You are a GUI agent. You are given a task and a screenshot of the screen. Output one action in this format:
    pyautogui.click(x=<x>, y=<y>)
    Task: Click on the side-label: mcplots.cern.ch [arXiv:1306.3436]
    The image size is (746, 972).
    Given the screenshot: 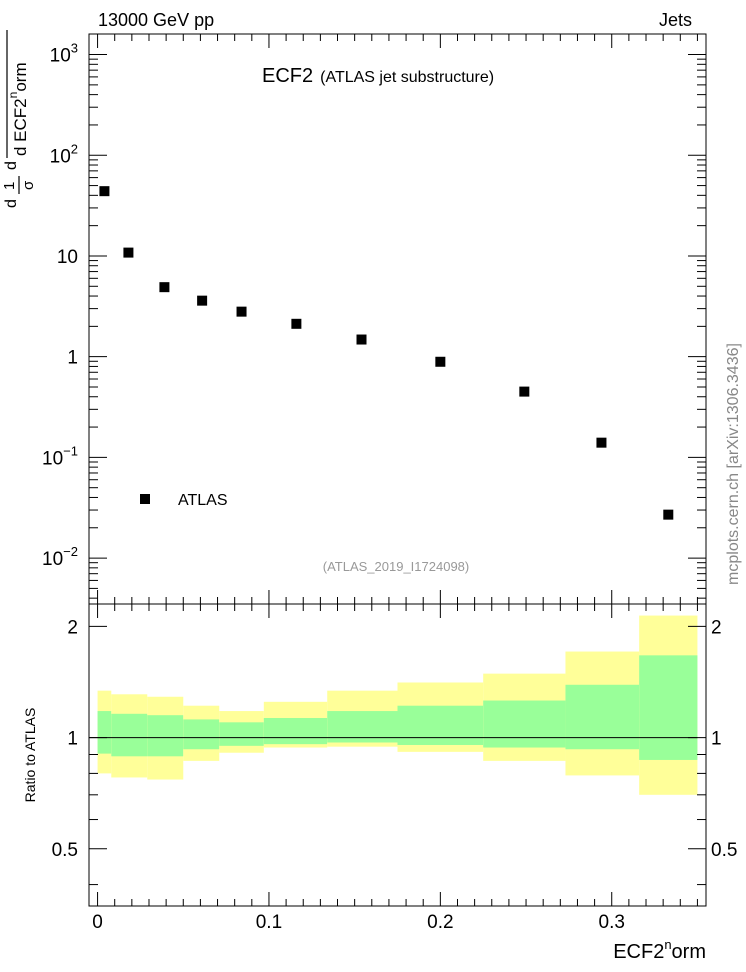 What is the action you would take?
    pyautogui.click(x=733, y=464)
    